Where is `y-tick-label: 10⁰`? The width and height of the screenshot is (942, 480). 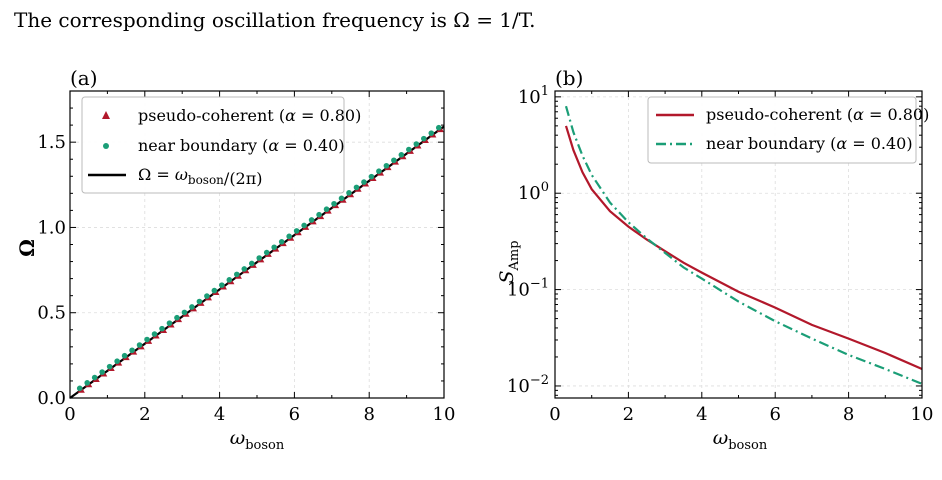 y-tick-label: 10⁰ is located at coordinates (533, 192).